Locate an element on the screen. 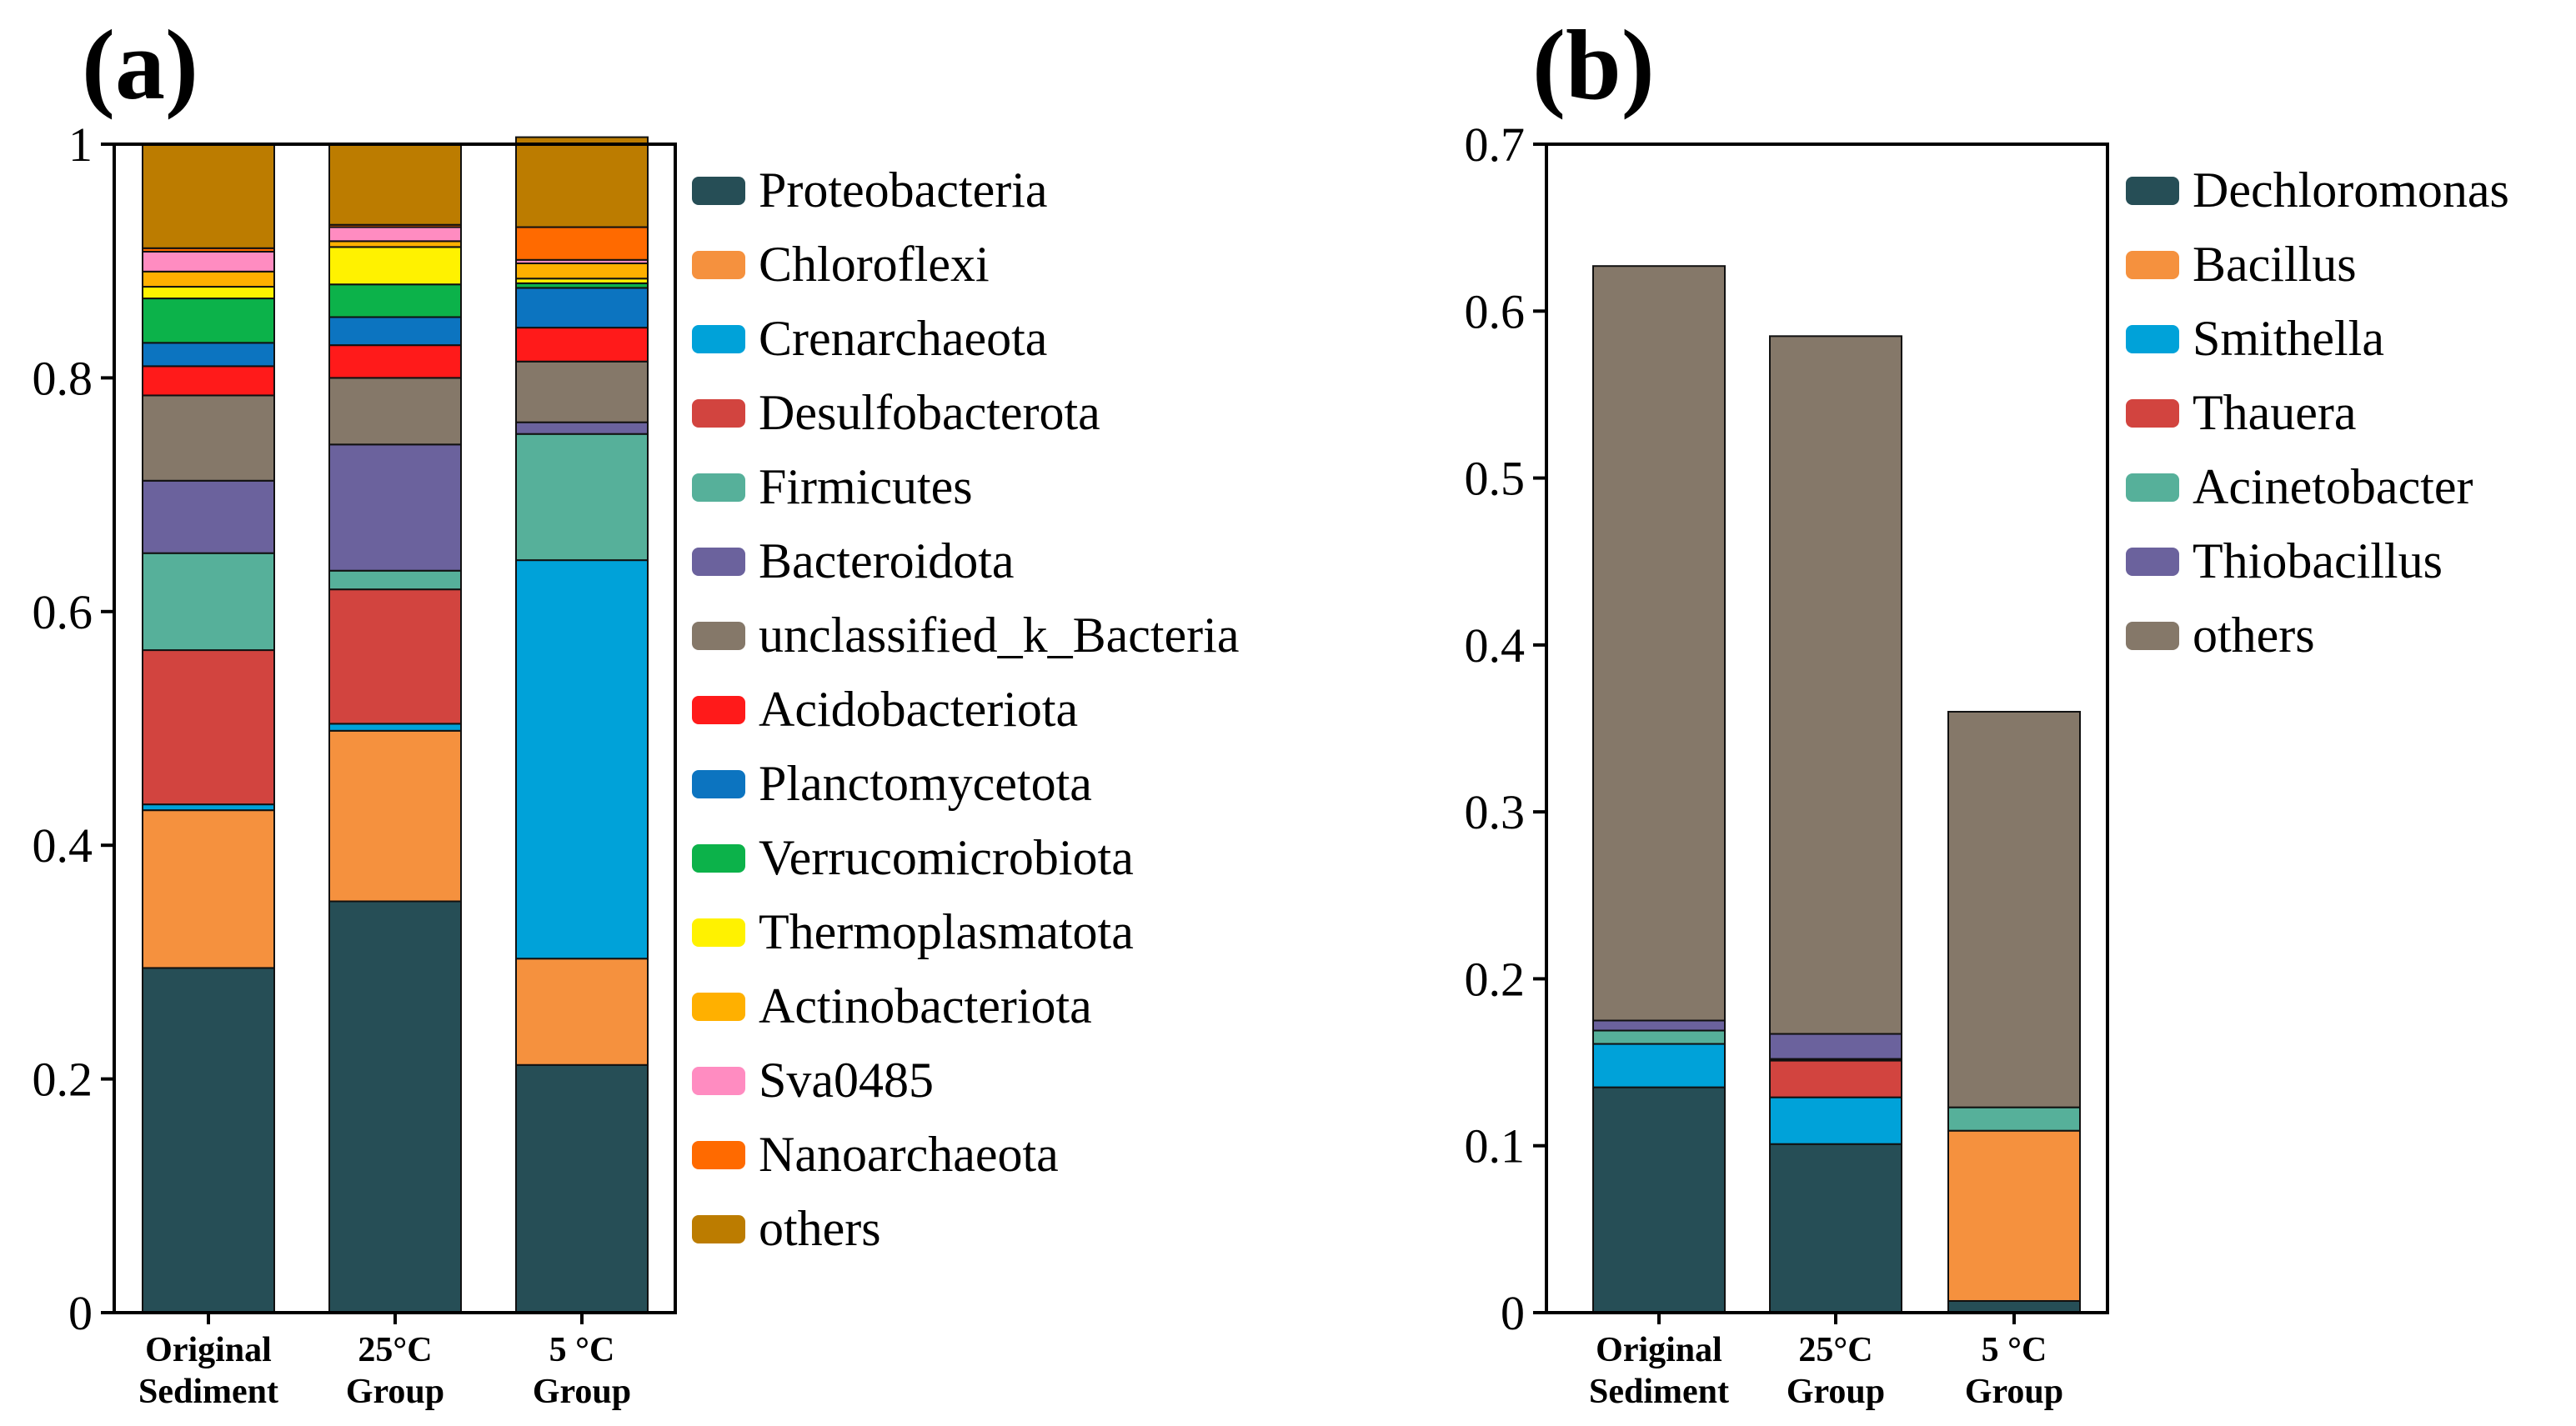  legend-swatch-chloroflexi is located at coordinates (718, 265).